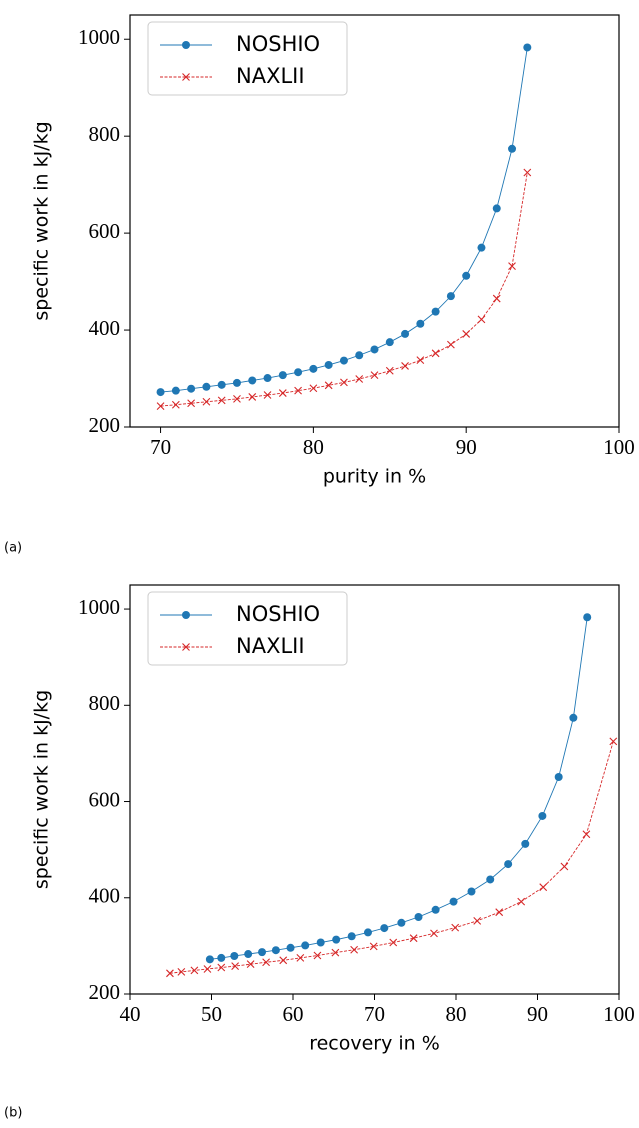 This screenshot has width=639, height=1128. Describe the element at coordinates (105, 134) in the screenshot. I see `y-tick-label: 800` at that location.